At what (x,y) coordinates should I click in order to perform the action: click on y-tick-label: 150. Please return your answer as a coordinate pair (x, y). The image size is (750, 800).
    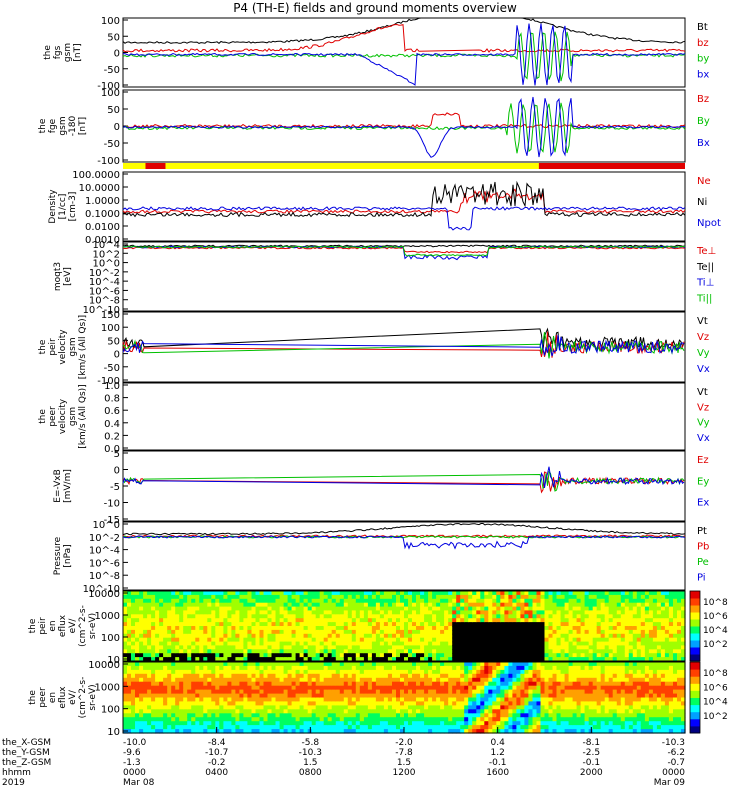
    Looking at the image, I should click on (110, 315).